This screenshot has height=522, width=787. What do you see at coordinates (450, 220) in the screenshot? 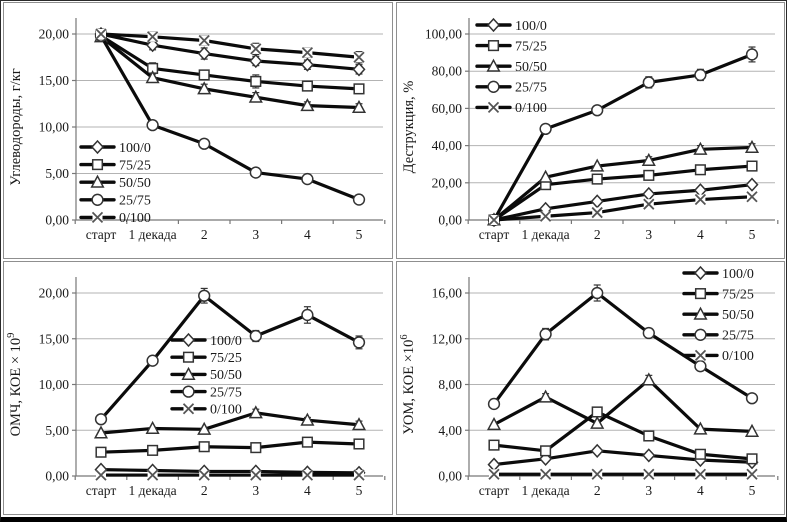
I see `svg-text: 0,00` at bounding box center [450, 220].